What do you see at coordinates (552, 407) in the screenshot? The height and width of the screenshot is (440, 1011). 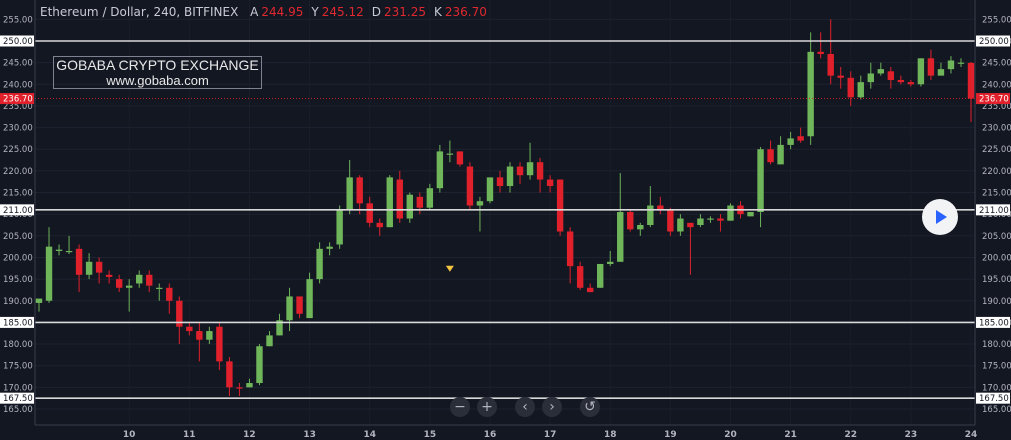 I see `scroll-right-button: ›` at bounding box center [552, 407].